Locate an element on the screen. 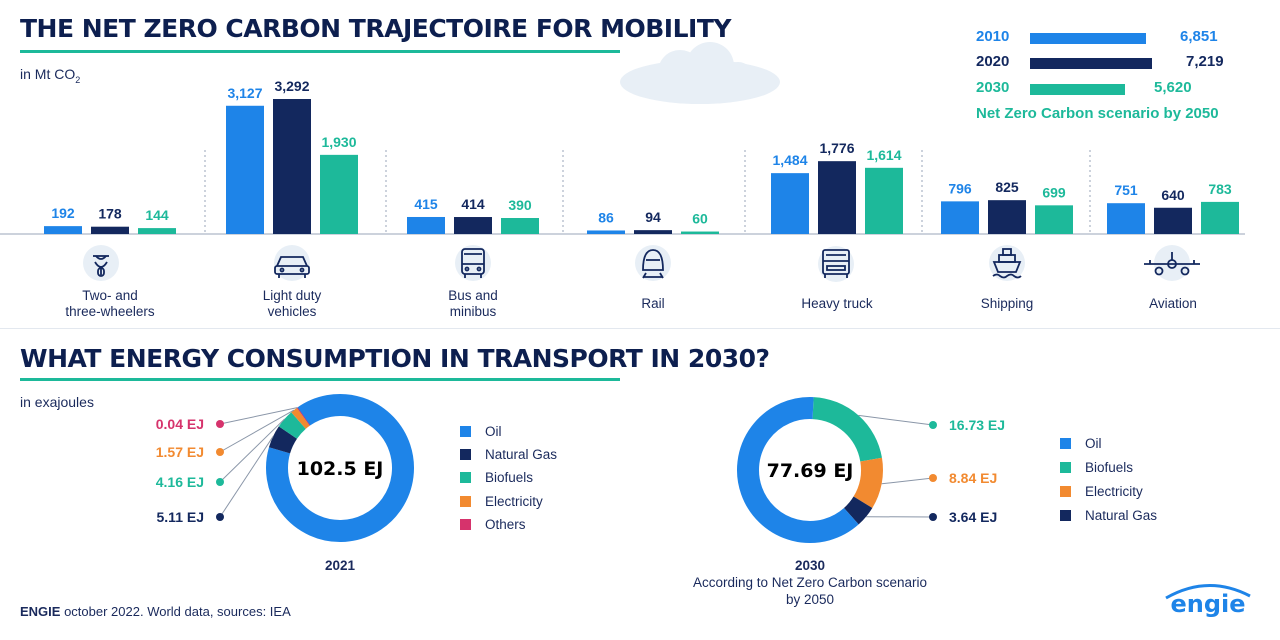  section2-underline is located at coordinates (320, 379).